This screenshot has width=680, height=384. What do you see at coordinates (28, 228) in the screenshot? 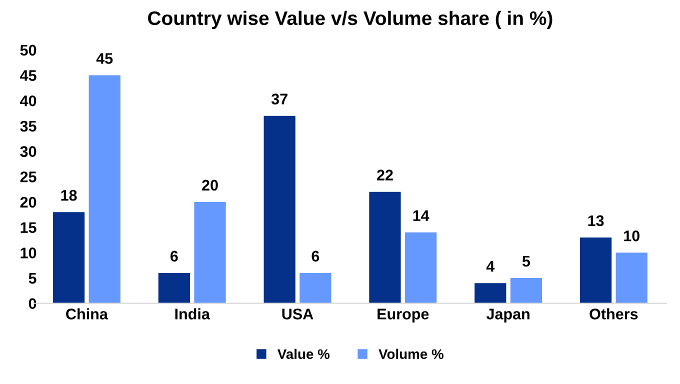
I see `y-tick-label: 15` at bounding box center [28, 228].